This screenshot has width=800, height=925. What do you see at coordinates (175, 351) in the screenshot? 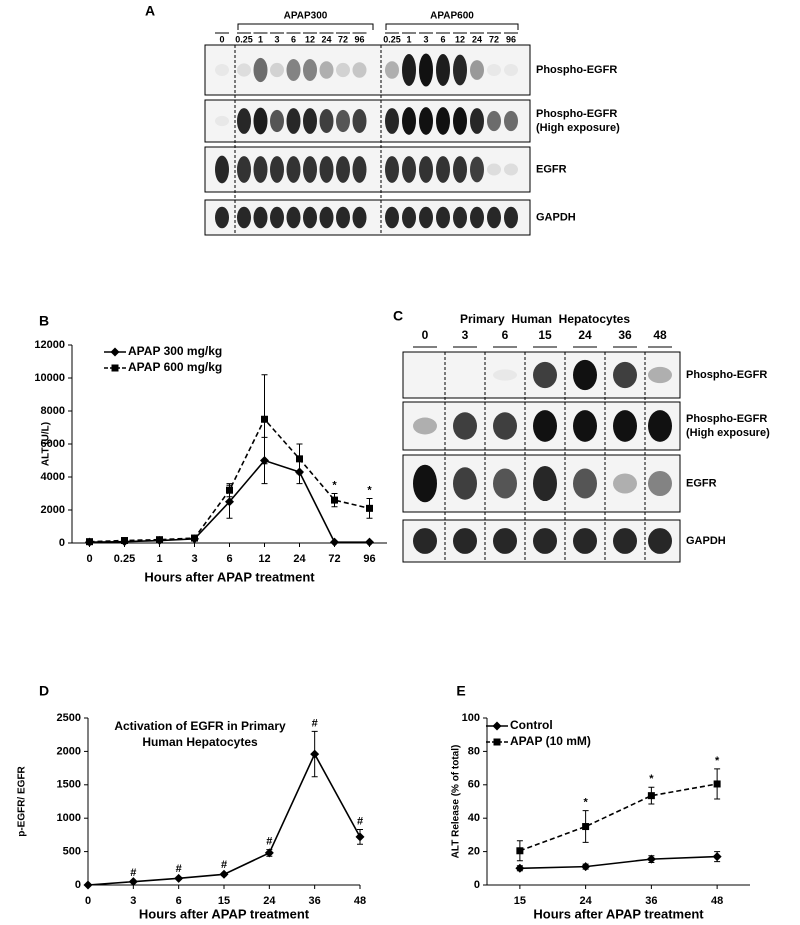
I see `legend-label: APAP 300 mg/kg` at bounding box center [175, 351].